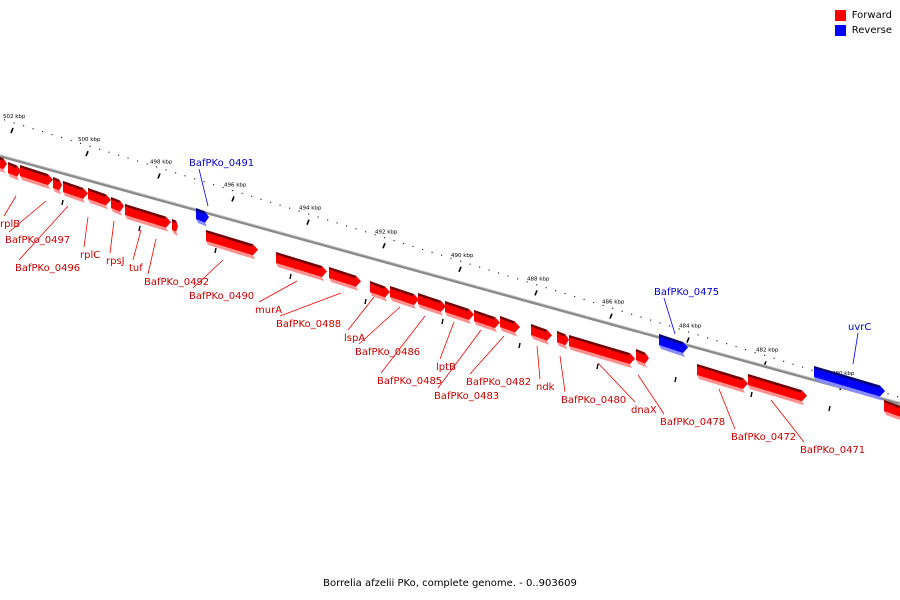 This screenshot has height=600, width=900. I want to click on gene-ndk-edge, so click(484, 315).